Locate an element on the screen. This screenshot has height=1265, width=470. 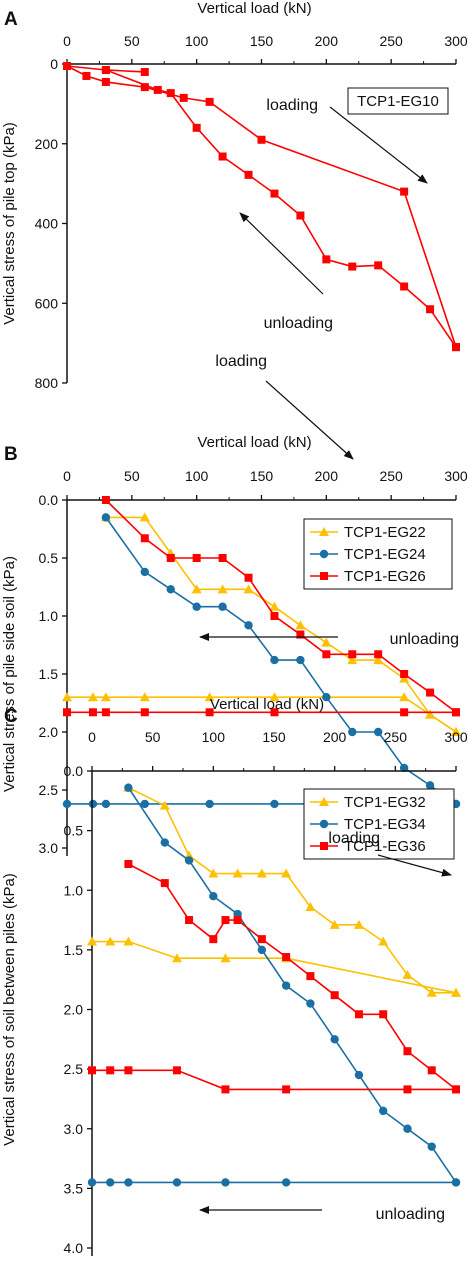
panel-letter: C is located at coordinates (11, 716).